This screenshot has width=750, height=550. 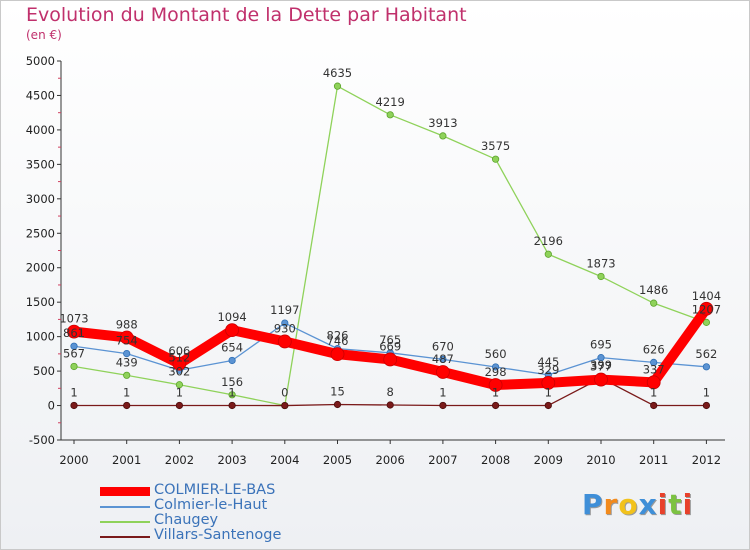 I want to click on logo-letter: t, so click(x=675, y=504).